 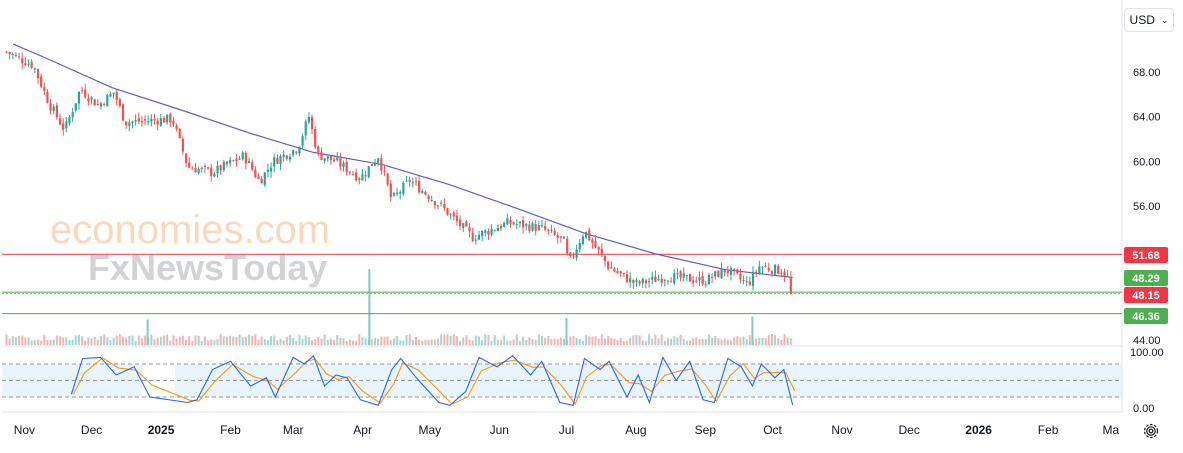 What do you see at coordinates (1151, 431) in the screenshot?
I see `gear-icon` at bounding box center [1151, 431].